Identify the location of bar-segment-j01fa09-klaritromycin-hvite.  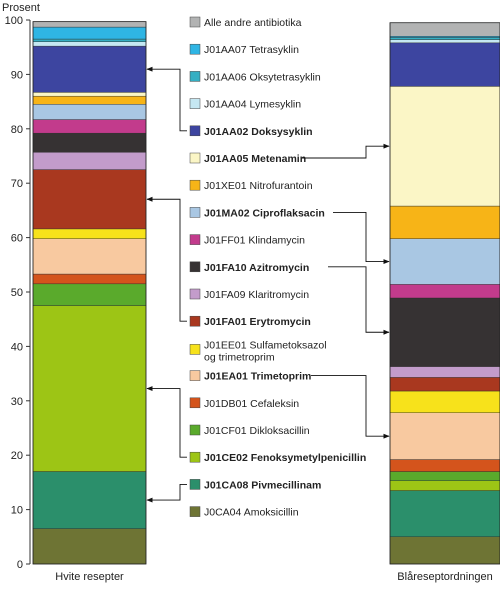
(89, 160).